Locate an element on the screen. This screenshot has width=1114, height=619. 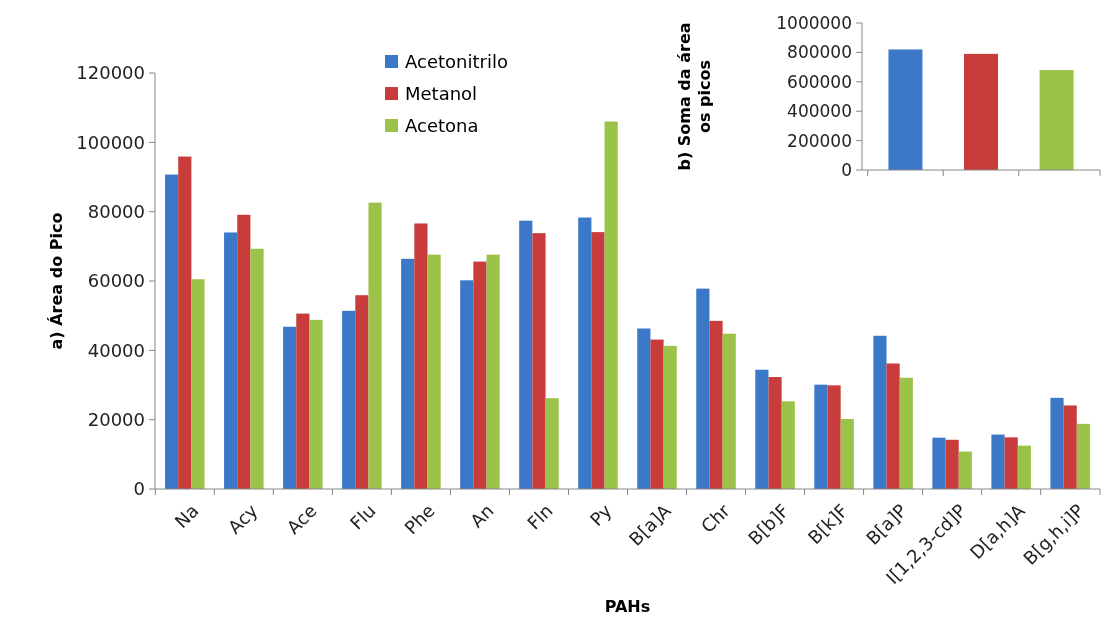
y-tick-label: 20000 is located at coordinates (116, 419).